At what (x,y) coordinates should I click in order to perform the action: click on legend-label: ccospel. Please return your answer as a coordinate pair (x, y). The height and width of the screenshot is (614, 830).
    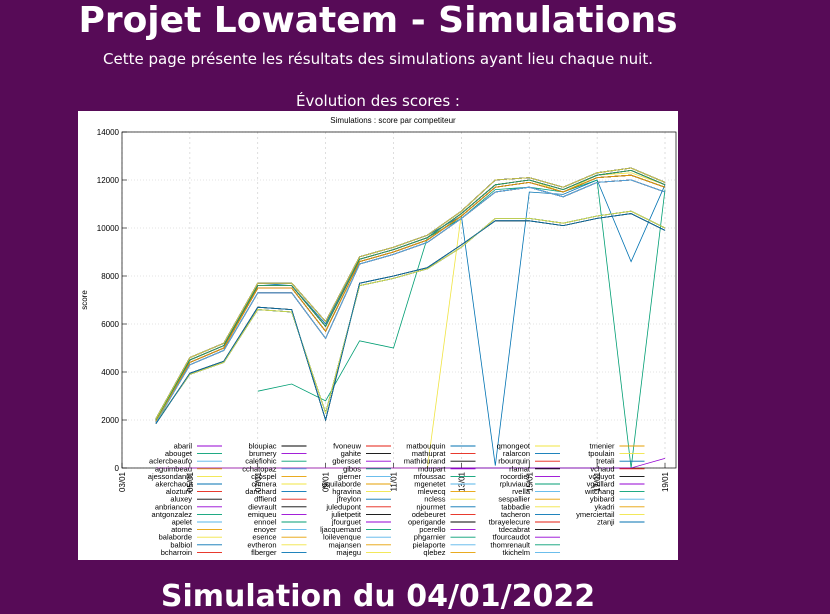
    Looking at the image, I should click on (264, 476).